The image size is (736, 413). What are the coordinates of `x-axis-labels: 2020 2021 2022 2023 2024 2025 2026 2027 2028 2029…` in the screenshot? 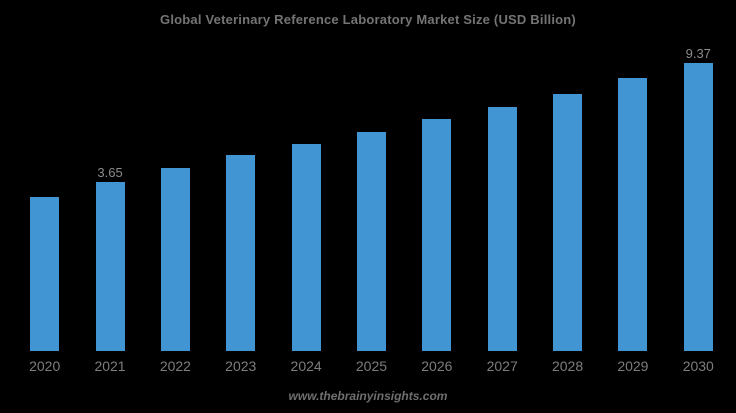 It's located at (371, 366).